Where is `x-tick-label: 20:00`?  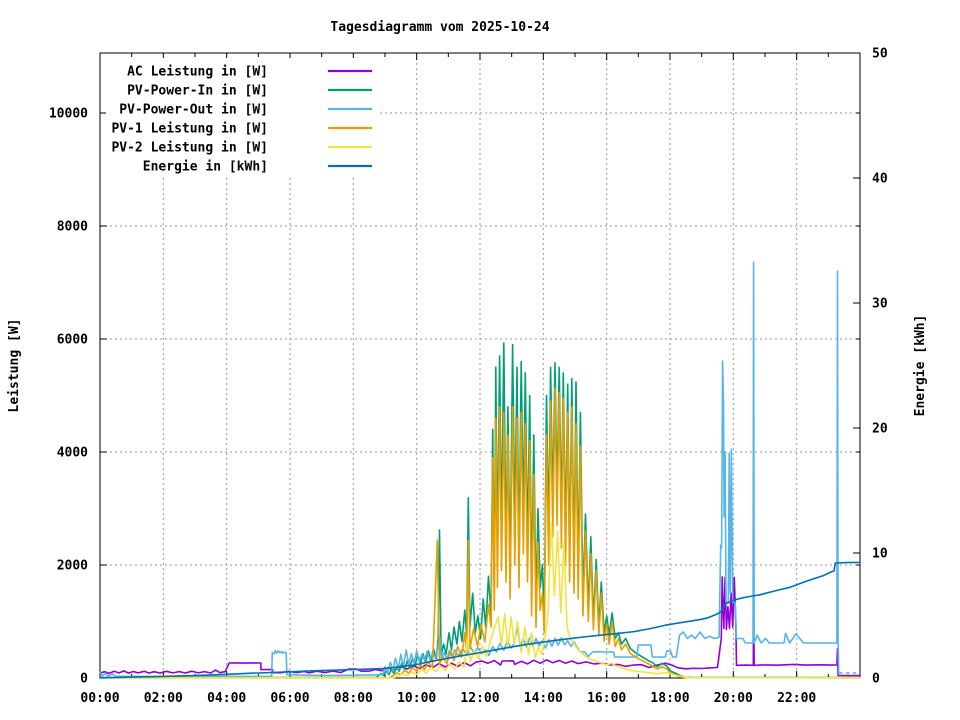
x-tick-label: 20:00 is located at coordinates (733, 698).